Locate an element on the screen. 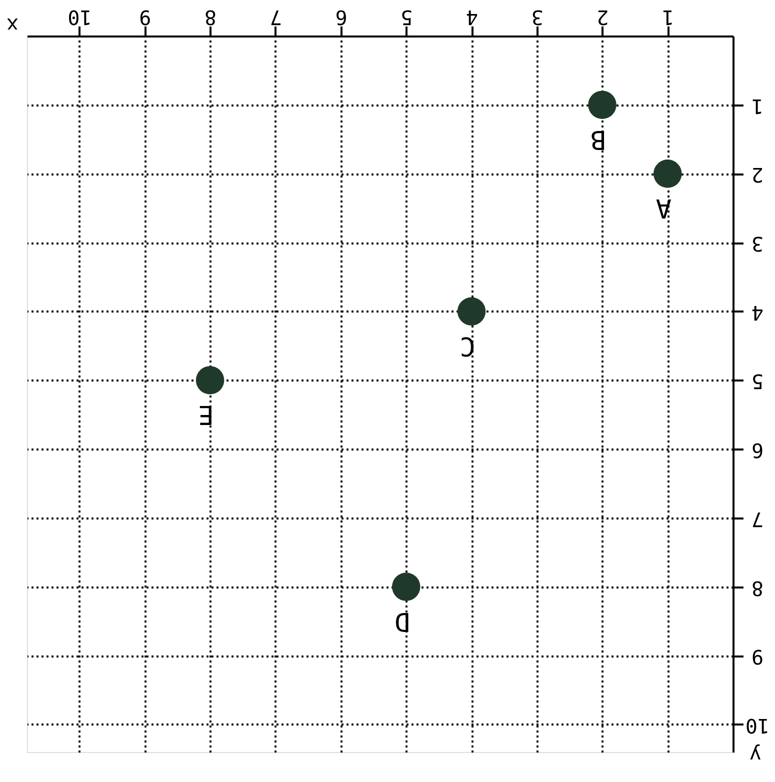 The width and height of the screenshot is (775, 782). y-tick-label: 10 is located at coordinates (757, 726).